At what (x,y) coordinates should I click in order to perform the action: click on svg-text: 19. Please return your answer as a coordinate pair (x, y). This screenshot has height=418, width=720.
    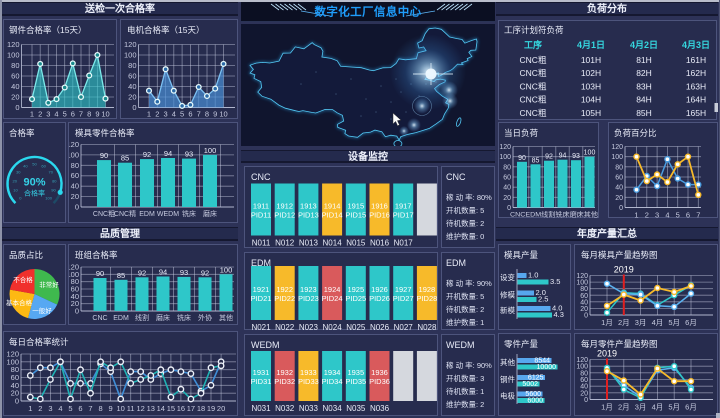
    Looking at the image, I should click on (211, 408).